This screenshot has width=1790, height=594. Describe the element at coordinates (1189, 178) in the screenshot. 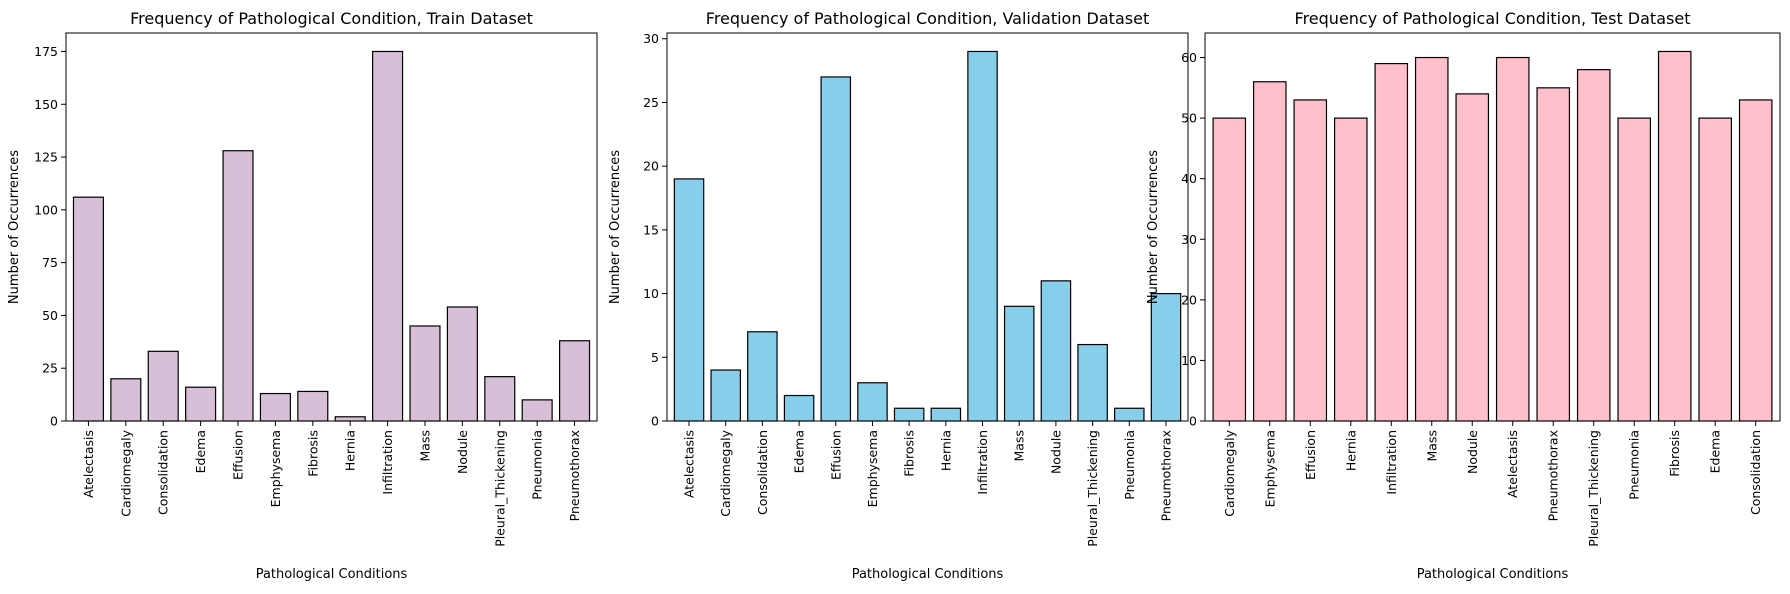

I see `y-tick-label: 40` at that location.